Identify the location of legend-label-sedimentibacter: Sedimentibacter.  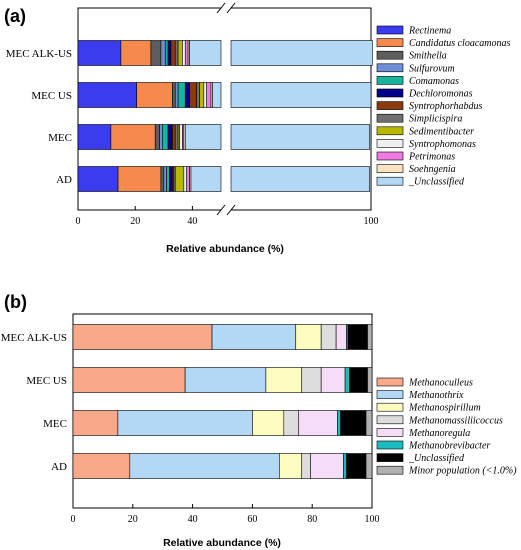
(441, 131).